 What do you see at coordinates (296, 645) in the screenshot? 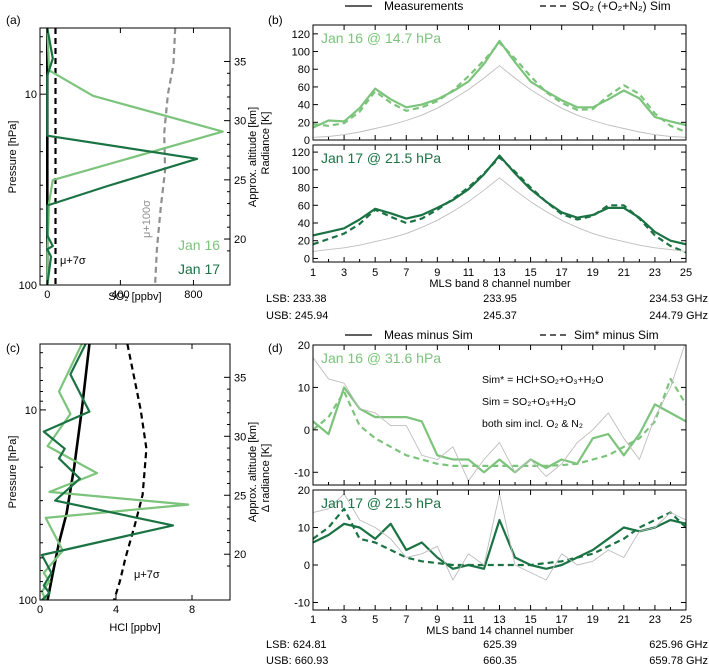
I see `freq-lsb-left-d: LSB: 624.81` at bounding box center [296, 645].